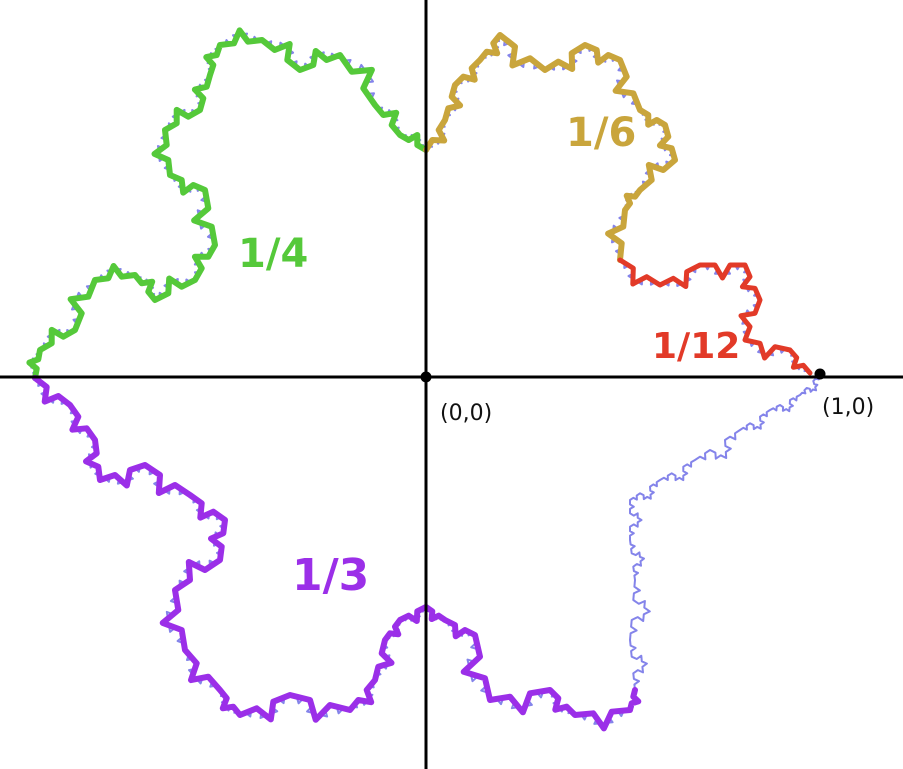 Image resolution: width=903 pixels, height=769 pixels. What do you see at coordinates (426, 377) in the screenshot?
I see `origin-point` at bounding box center [426, 377].